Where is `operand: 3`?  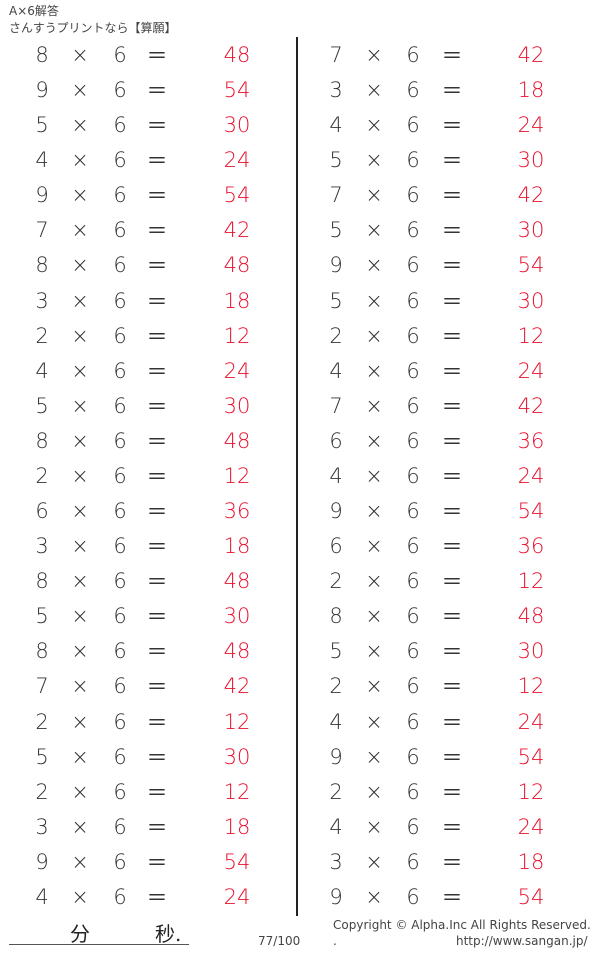
operand: 3 is located at coordinates (42, 826).